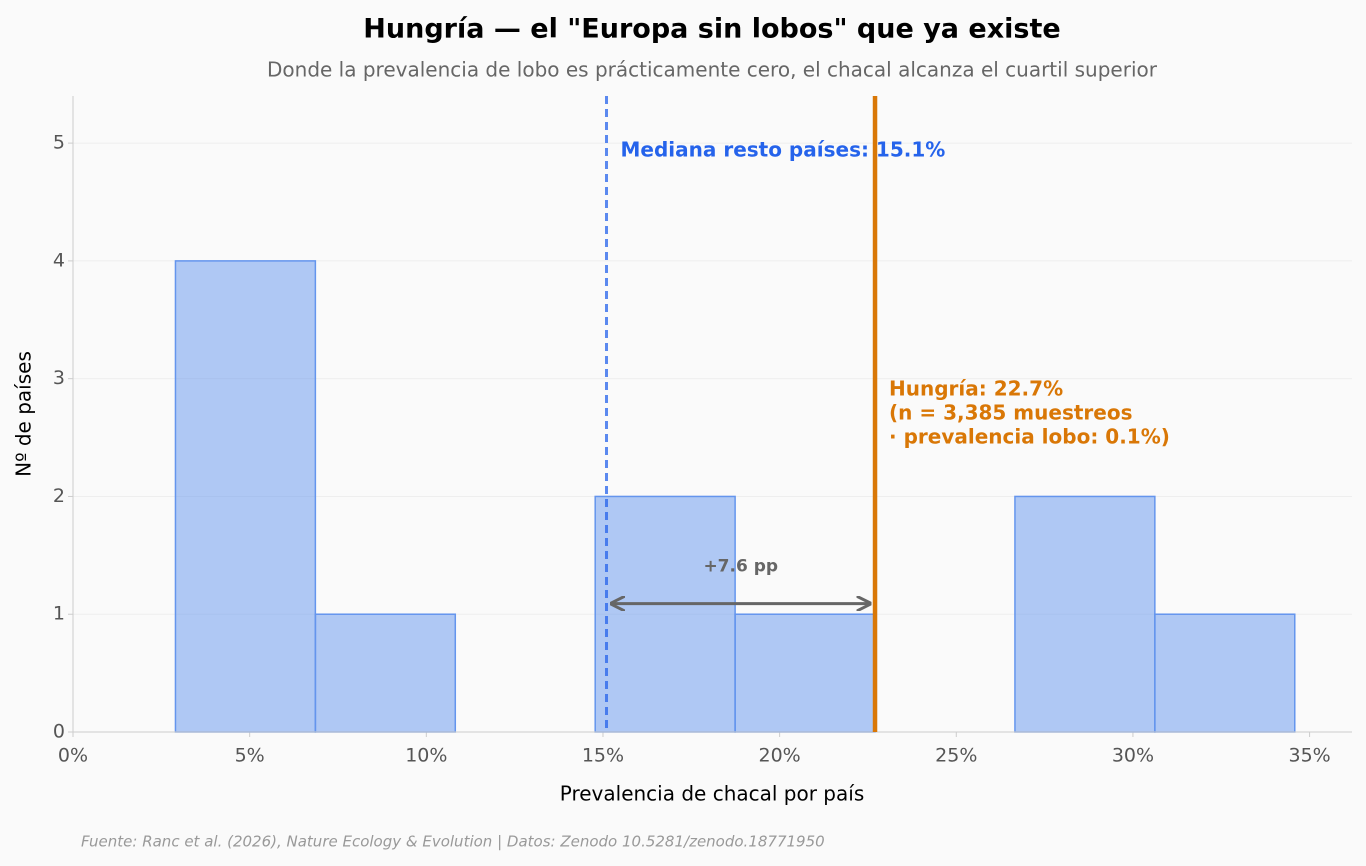 The height and width of the screenshot is (866, 1366). I want to click on difference-label: +7.6 pp, so click(740, 567).